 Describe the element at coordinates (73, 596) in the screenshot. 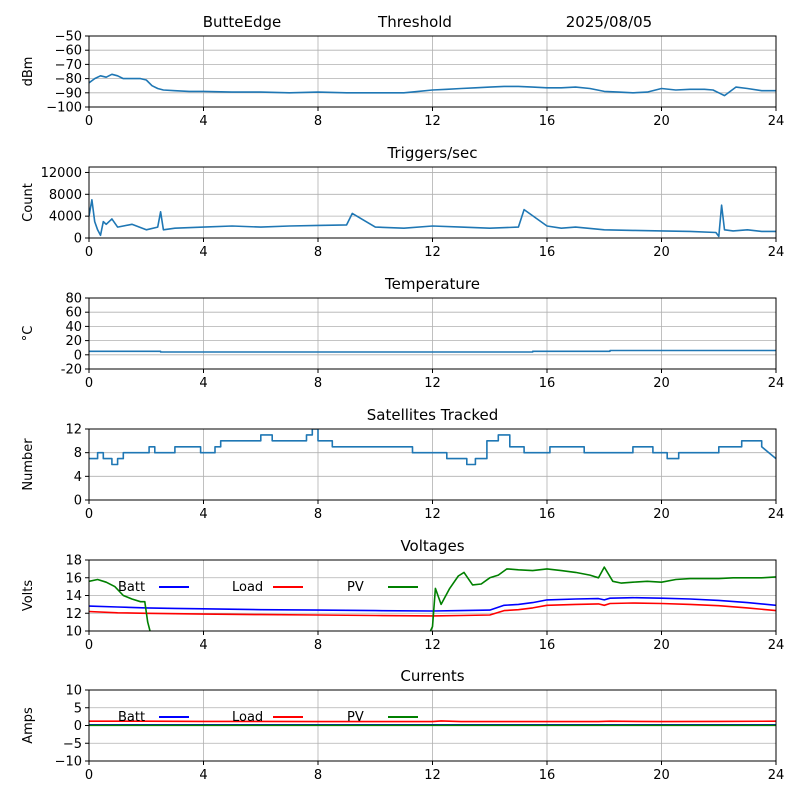

I see `y-tick-label: 14` at that location.